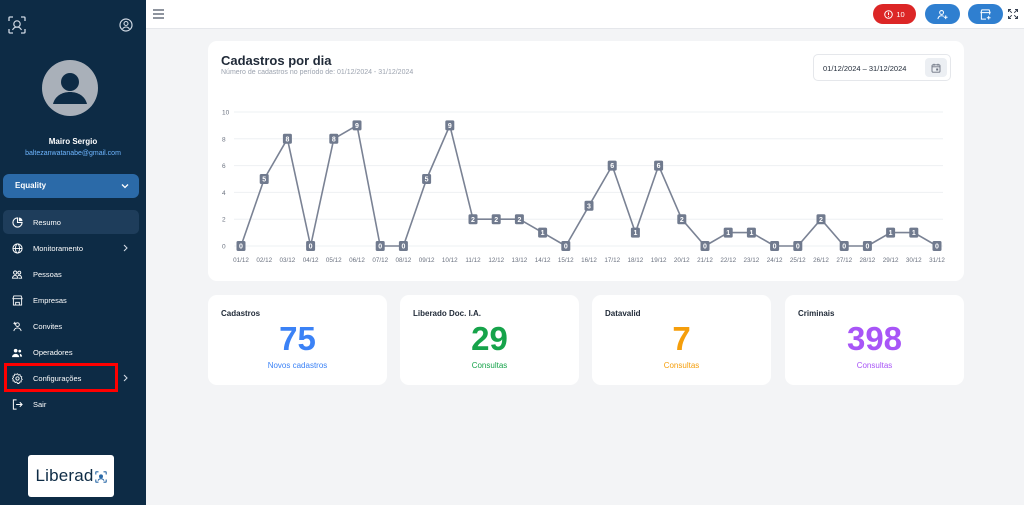  I want to click on date-range-picker: 01/12/2024 – 31/12/2024, so click(882, 67).